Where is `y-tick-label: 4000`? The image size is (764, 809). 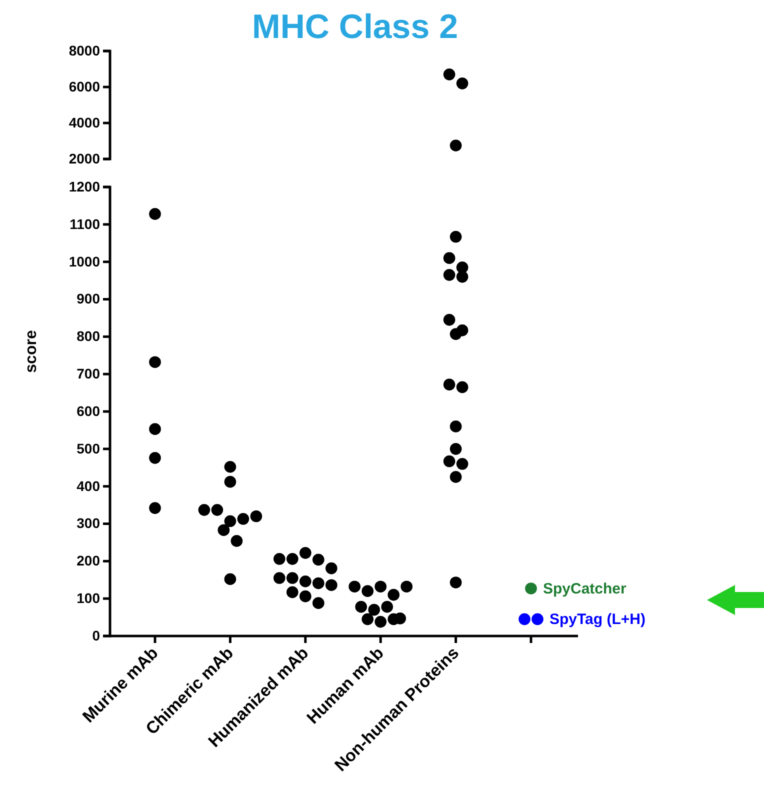 y-tick-label: 4000 is located at coordinates (84, 122).